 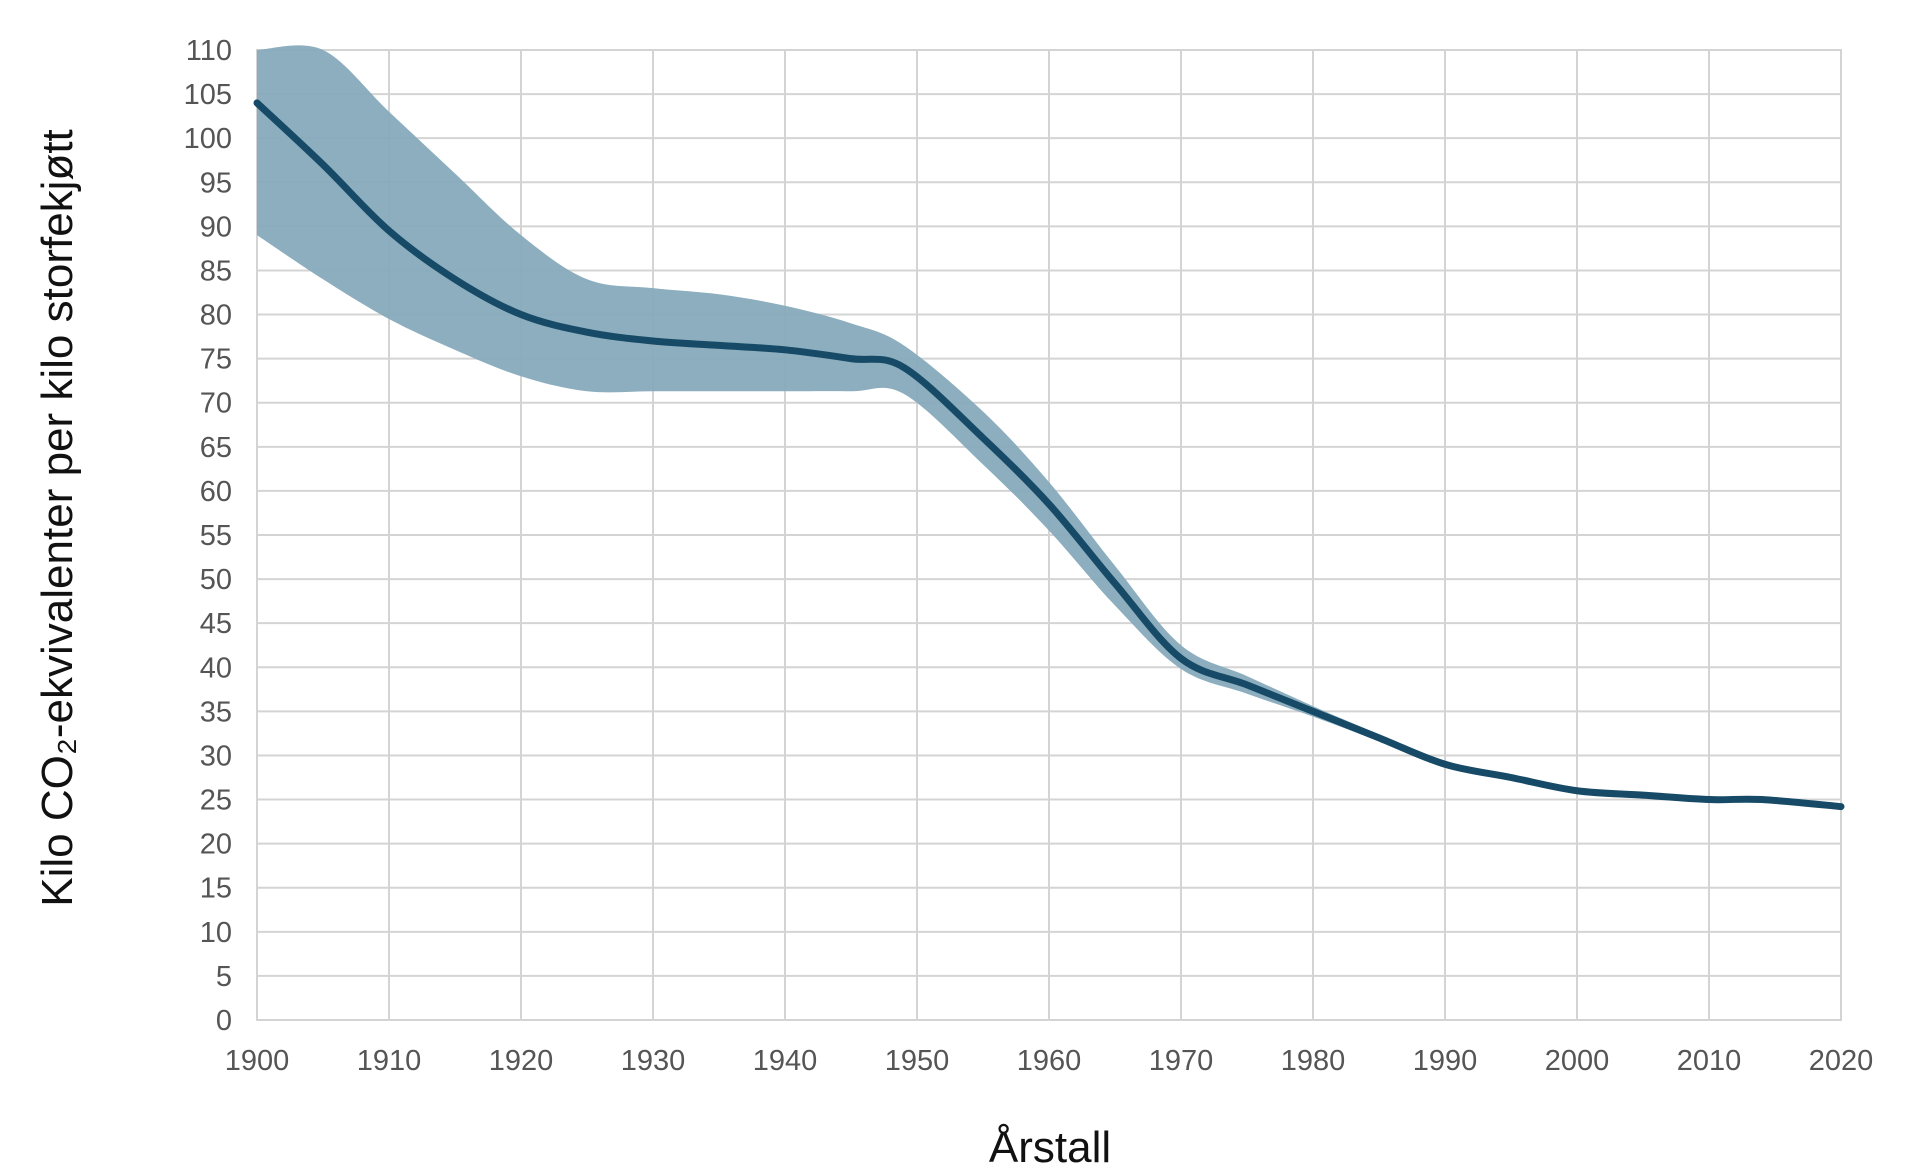 I want to click on x-tick-label: 1960, so click(x=1049, y=1061).